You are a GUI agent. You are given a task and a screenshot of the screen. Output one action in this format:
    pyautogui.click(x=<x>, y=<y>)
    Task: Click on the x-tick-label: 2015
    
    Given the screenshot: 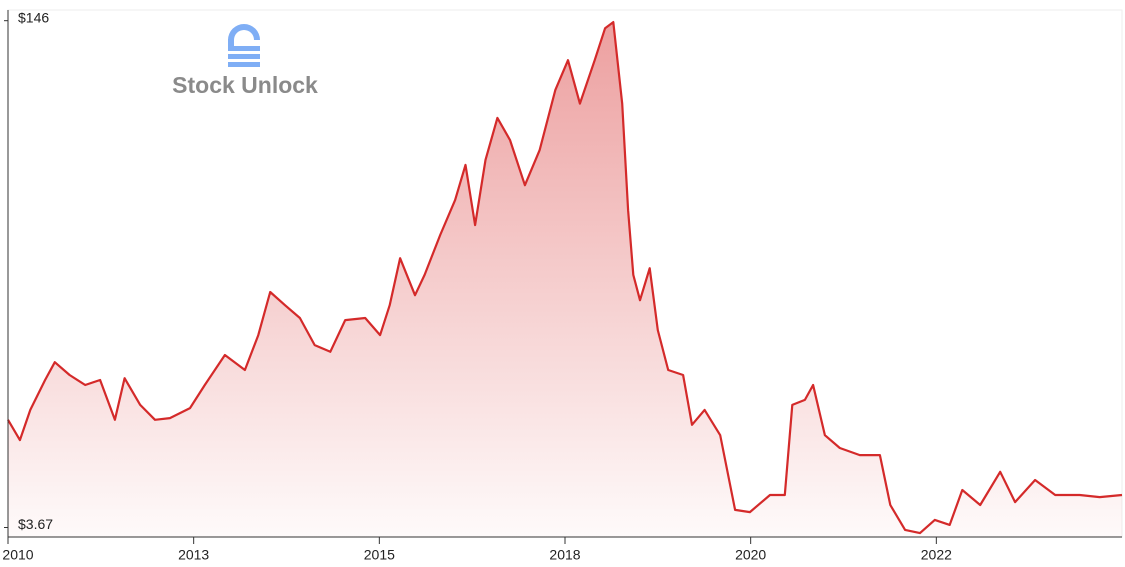 What is the action you would take?
    pyautogui.click(x=379, y=555)
    